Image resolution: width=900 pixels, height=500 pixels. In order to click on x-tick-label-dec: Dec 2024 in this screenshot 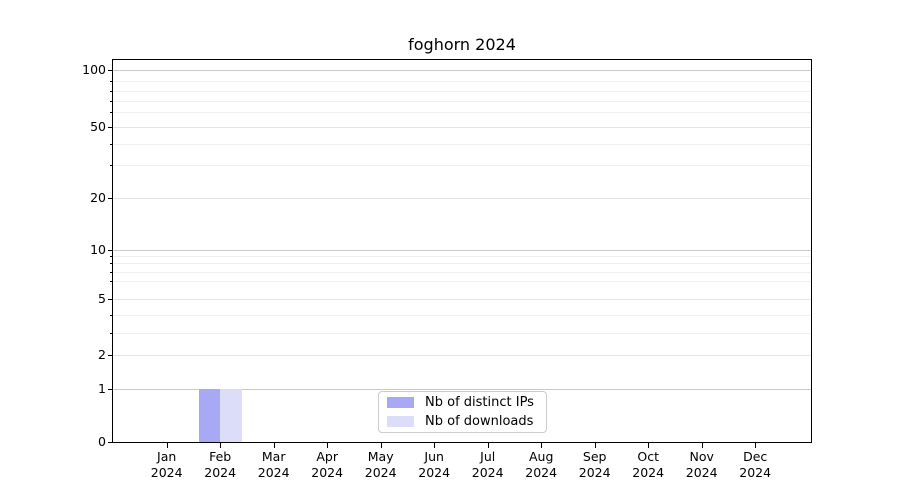, I will do `click(755, 464)`.